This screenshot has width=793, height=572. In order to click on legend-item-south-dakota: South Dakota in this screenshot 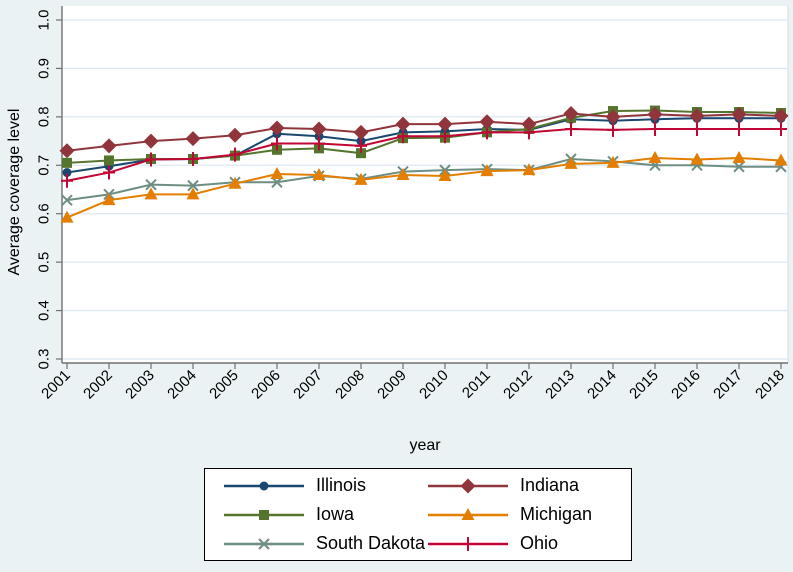, I will do `click(325, 544)`.